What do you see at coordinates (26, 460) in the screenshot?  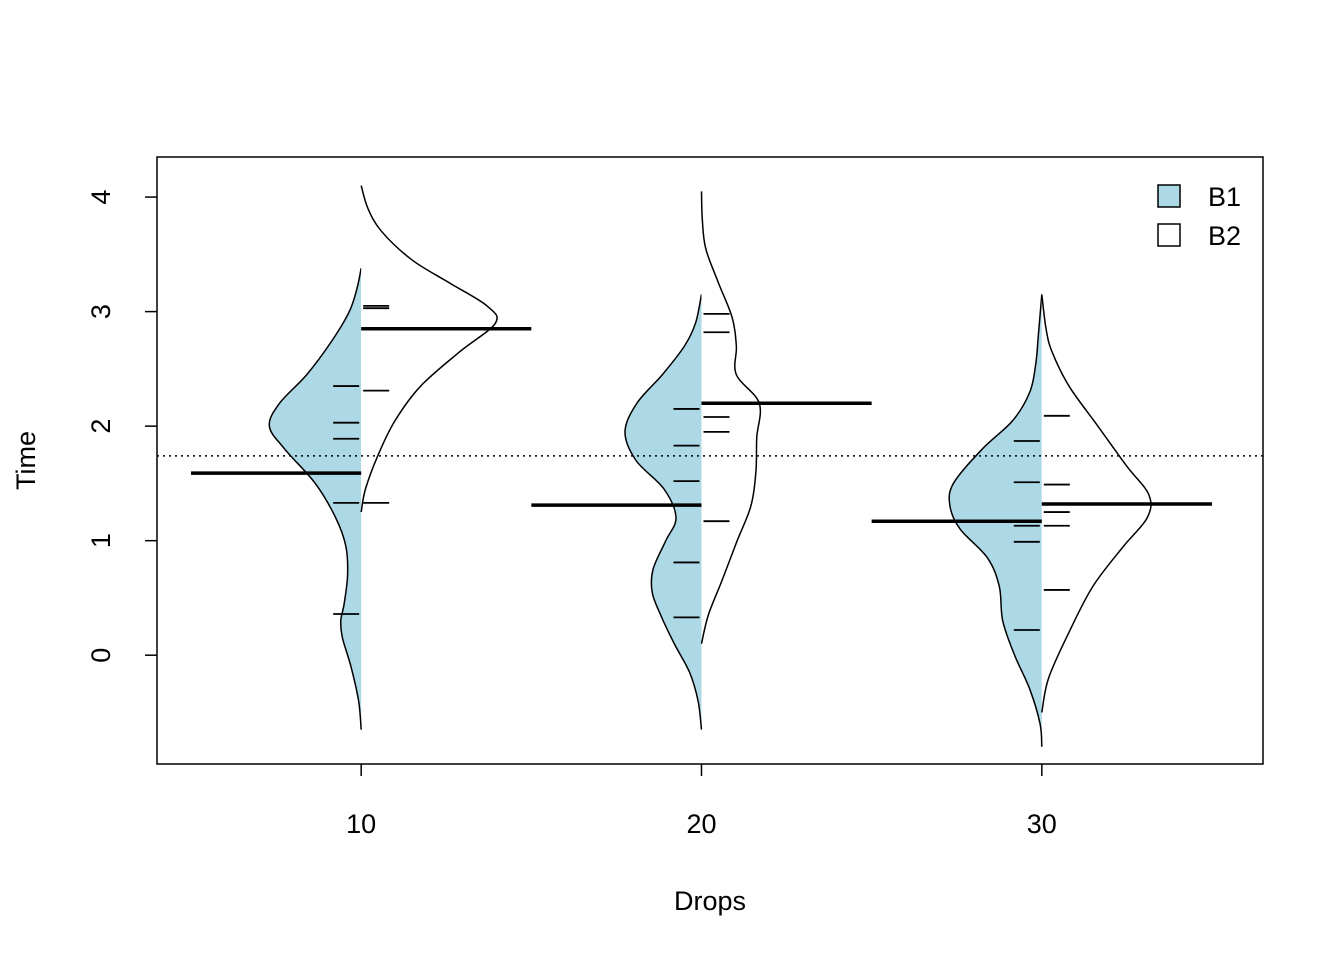 I see `y-axis-title: Time` at bounding box center [26, 460].